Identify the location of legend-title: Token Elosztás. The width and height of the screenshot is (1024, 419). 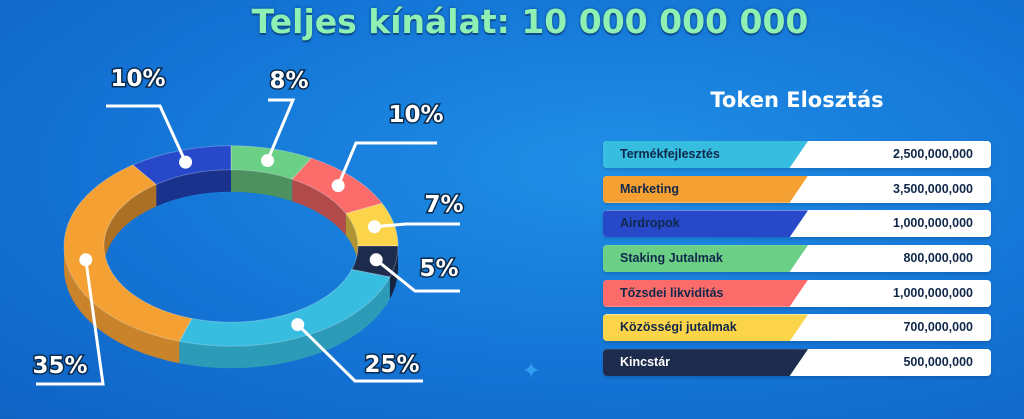
(797, 100).